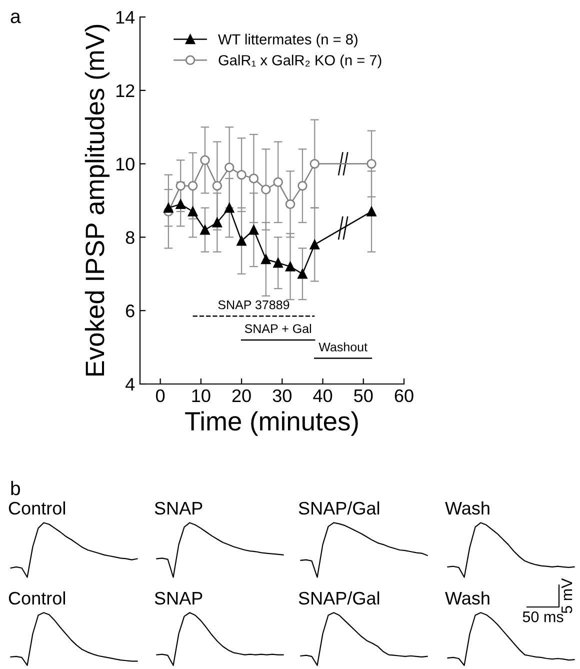 The width and height of the screenshot is (580, 669). What do you see at coordinates (343, 347) in the screenshot?
I see `series-label: Washout` at bounding box center [343, 347].